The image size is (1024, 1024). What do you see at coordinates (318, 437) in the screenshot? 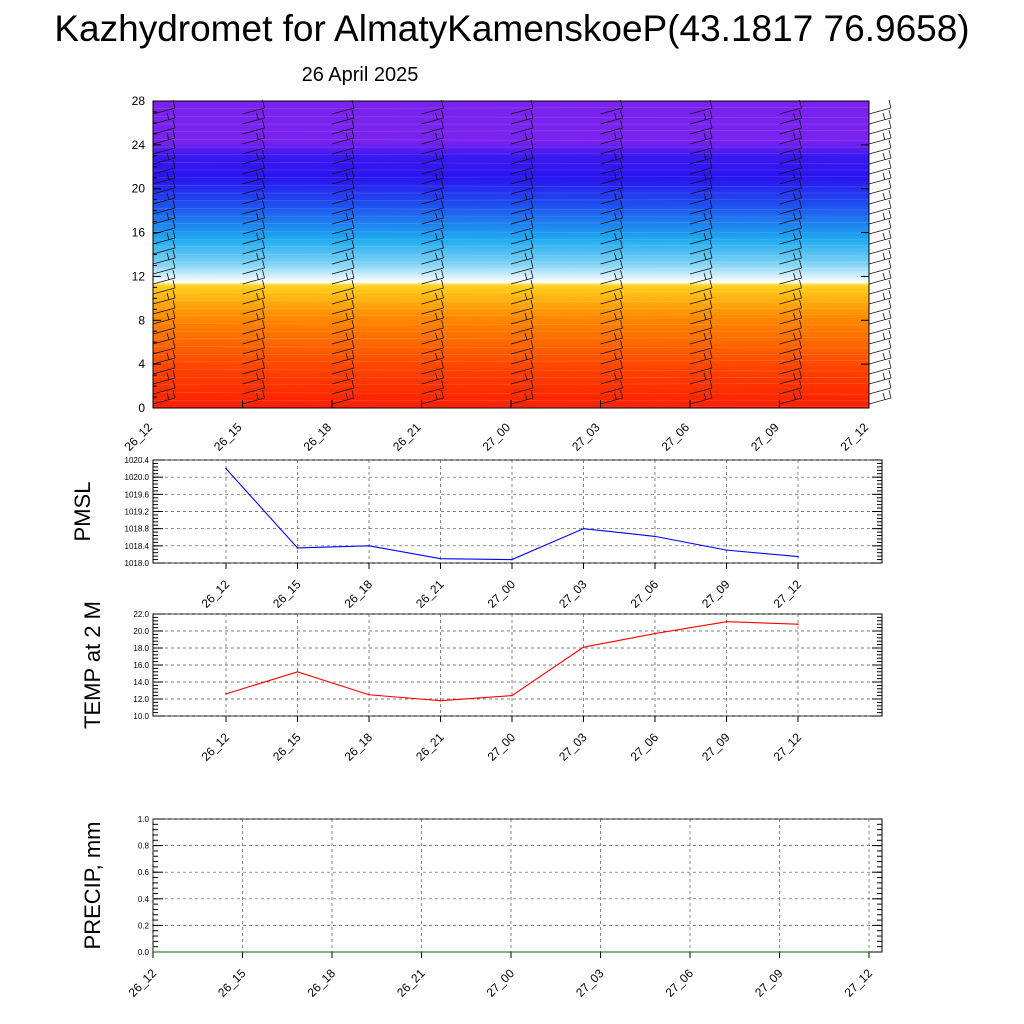
I see `x-tick-label: 26_18` at bounding box center [318, 437].